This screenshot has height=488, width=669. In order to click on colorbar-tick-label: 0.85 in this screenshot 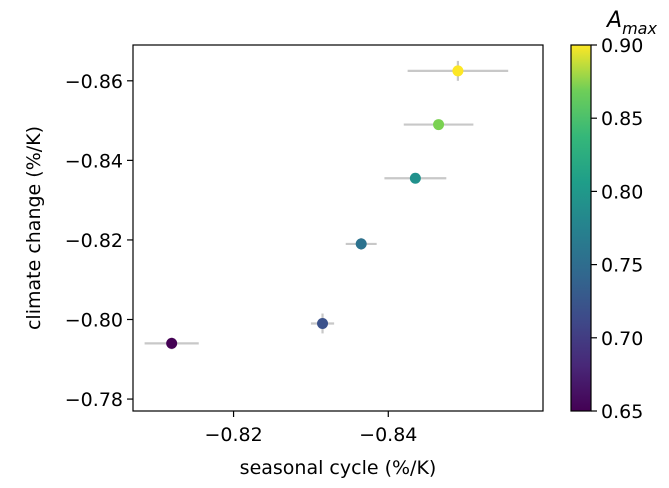, I will do `click(622, 119)`.